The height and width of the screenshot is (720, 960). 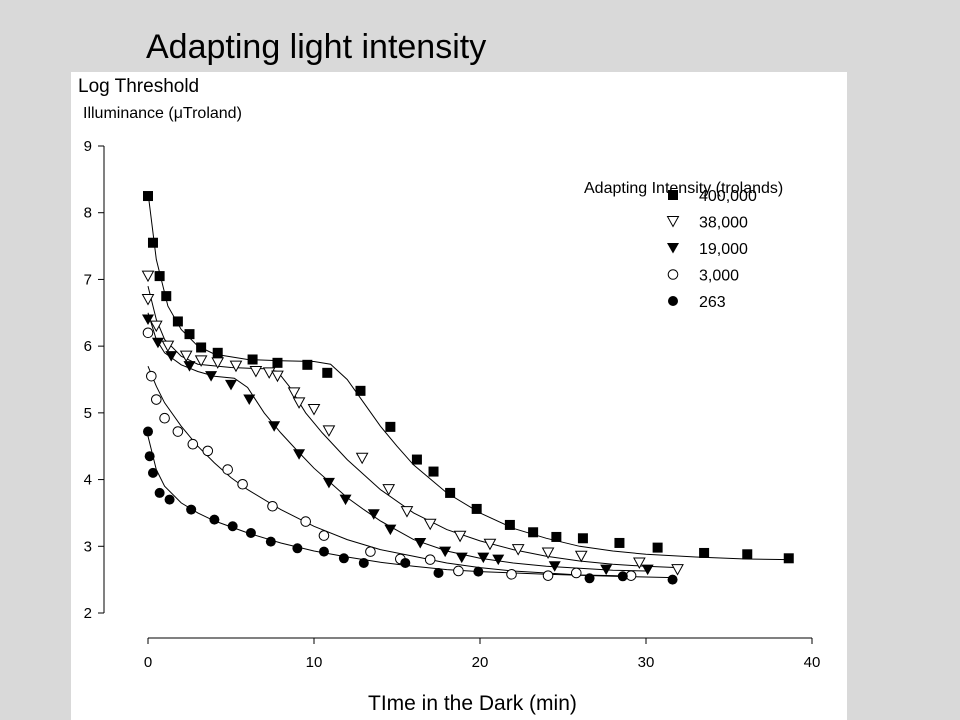 What do you see at coordinates (719, 276) in the screenshot?
I see `legend-label-4: 3,000` at bounding box center [719, 276].